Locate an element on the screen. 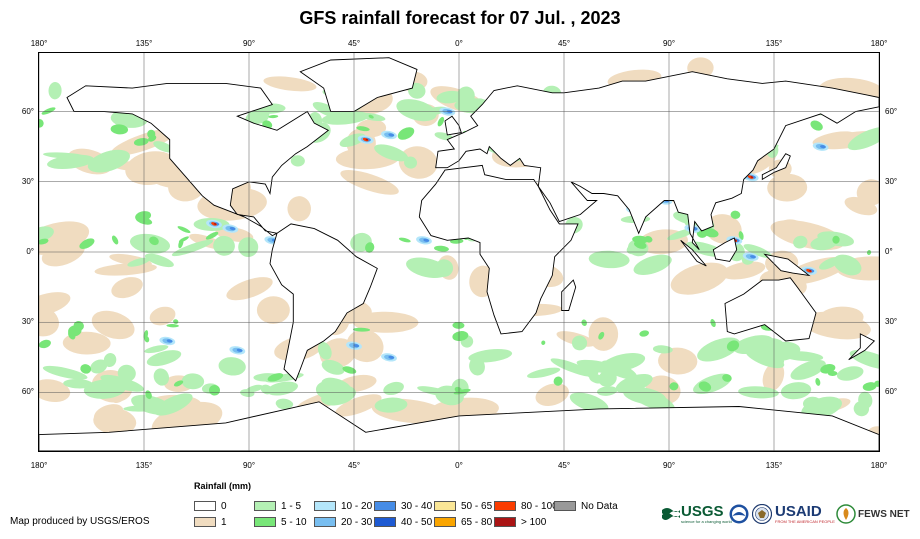 This screenshot has height=539, width=920. usgs-logo: USGS science for a changing world is located at coordinates (697, 514).